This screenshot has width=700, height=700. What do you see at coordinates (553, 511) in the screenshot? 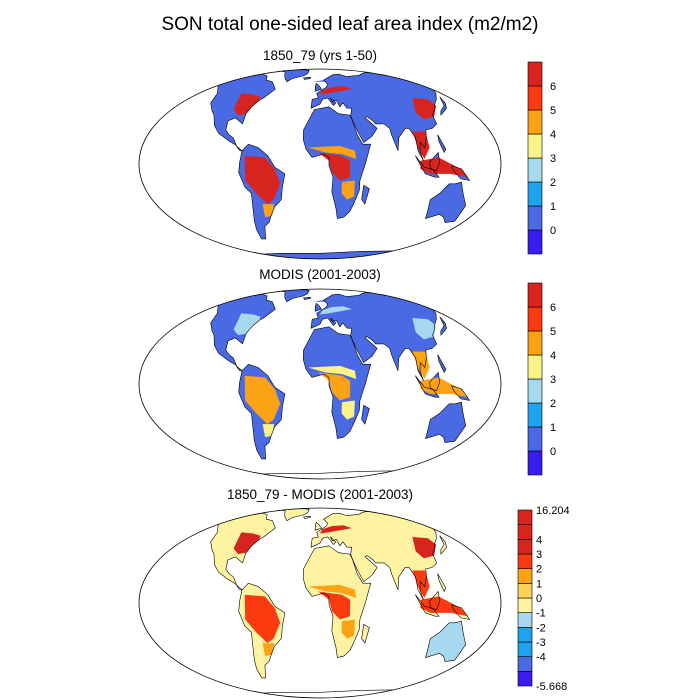
I see `colorbar-tick-label: 16.204` at bounding box center [553, 511].